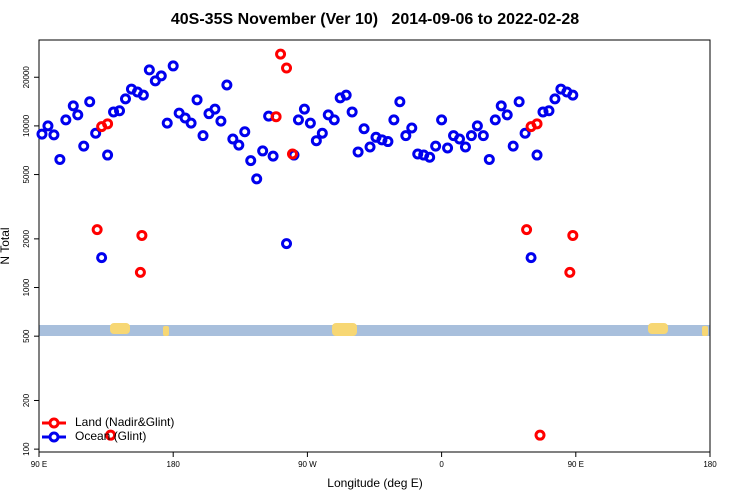  I want to click on legend-marker, so click(54, 437).